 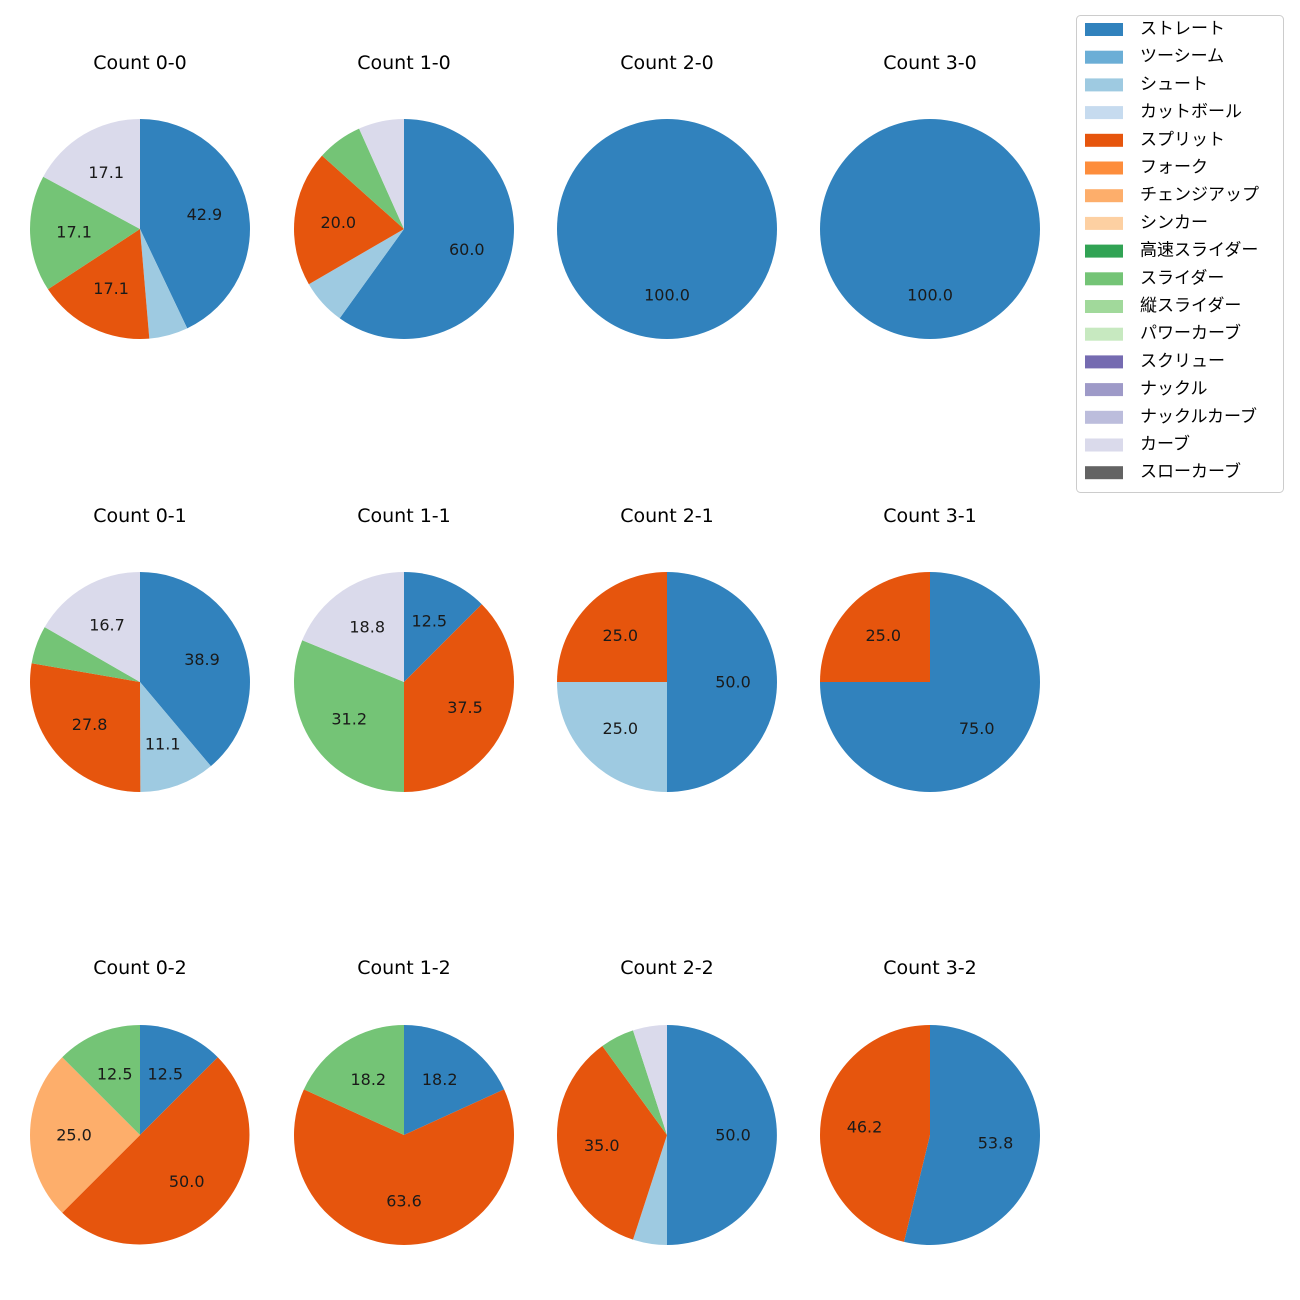 I want to click on slice-label: 53.8, so click(x=996, y=1142).